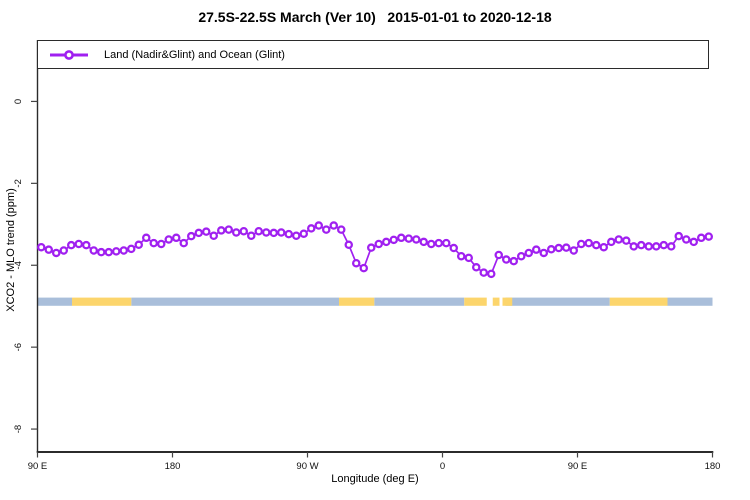  What do you see at coordinates (442, 466) in the screenshot?
I see `x-tick-label: 0` at bounding box center [442, 466].